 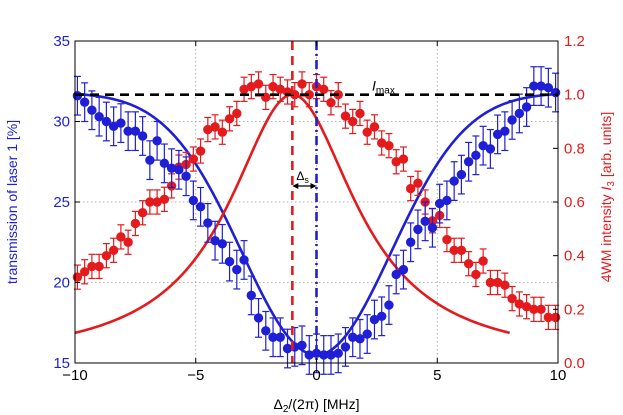 I want to click on x-axis-label-subscript: 2, so click(x=286, y=409).